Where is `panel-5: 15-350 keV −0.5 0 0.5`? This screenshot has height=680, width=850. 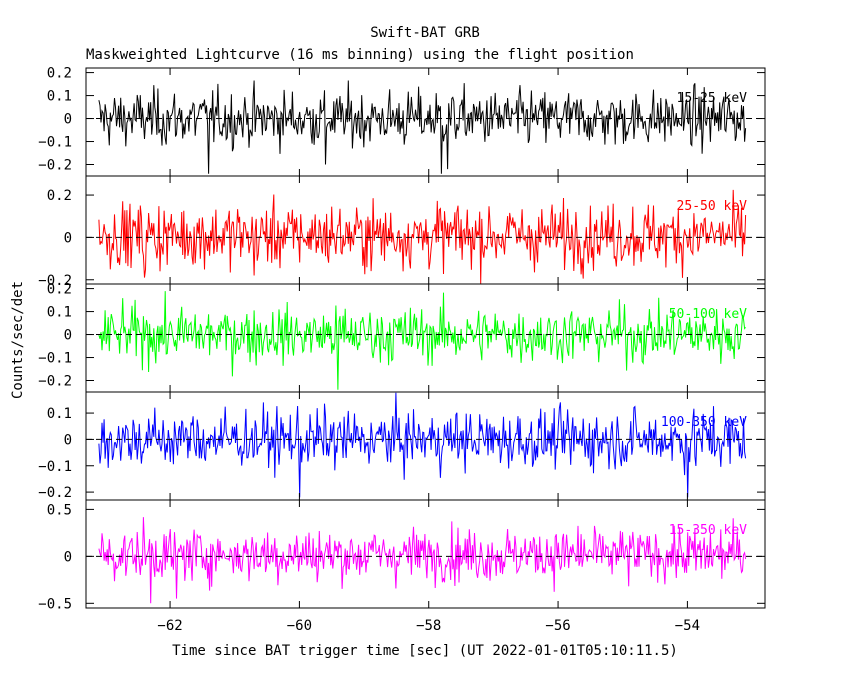 panel-5: 15-350 keV −0.5 0 0.5 is located at coordinates (402, 555).